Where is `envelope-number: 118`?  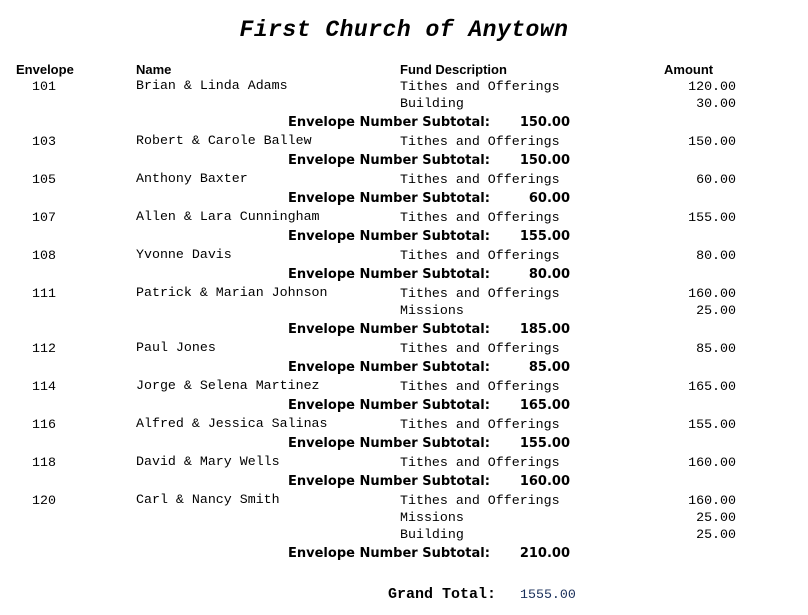
envelope-number: 118 is located at coordinates (44, 462).